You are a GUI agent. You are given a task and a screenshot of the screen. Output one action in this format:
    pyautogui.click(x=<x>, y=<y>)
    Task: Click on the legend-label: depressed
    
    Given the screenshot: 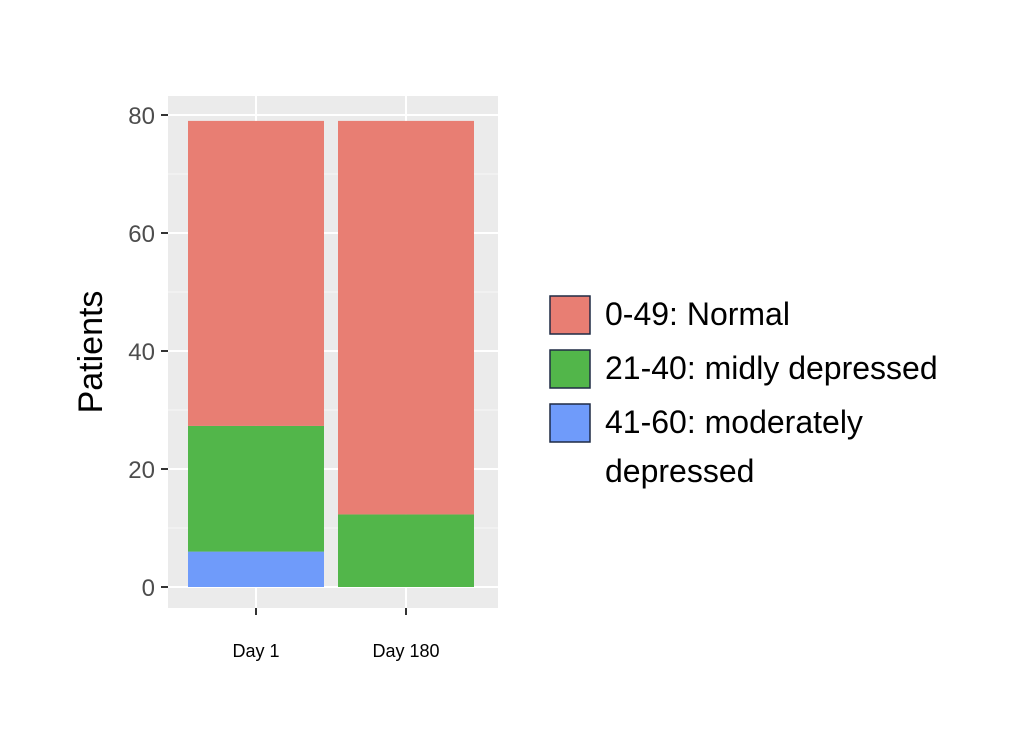 What is the action you would take?
    pyautogui.click(x=679, y=471)
    